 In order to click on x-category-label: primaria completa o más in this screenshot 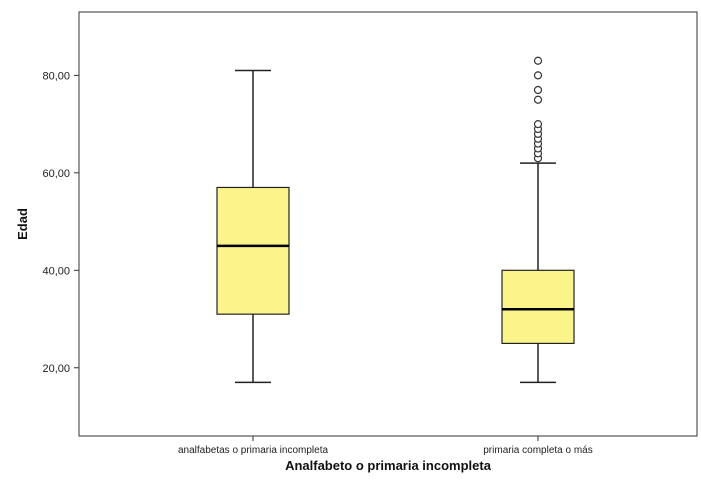, I will do `click(537, 450)`.